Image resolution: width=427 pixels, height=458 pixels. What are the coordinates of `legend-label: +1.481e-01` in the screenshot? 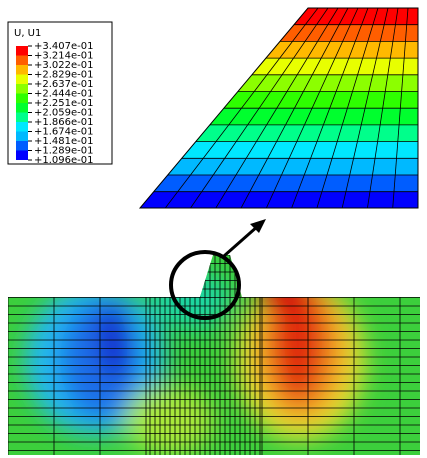 It's located at (64, 141).